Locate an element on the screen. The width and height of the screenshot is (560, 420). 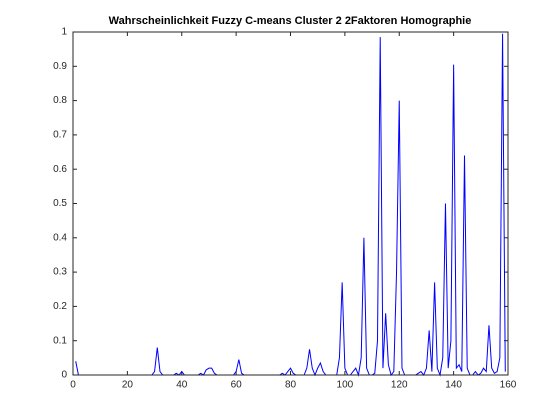
x-tick-label: 140 is located at coordinates (453, 385).